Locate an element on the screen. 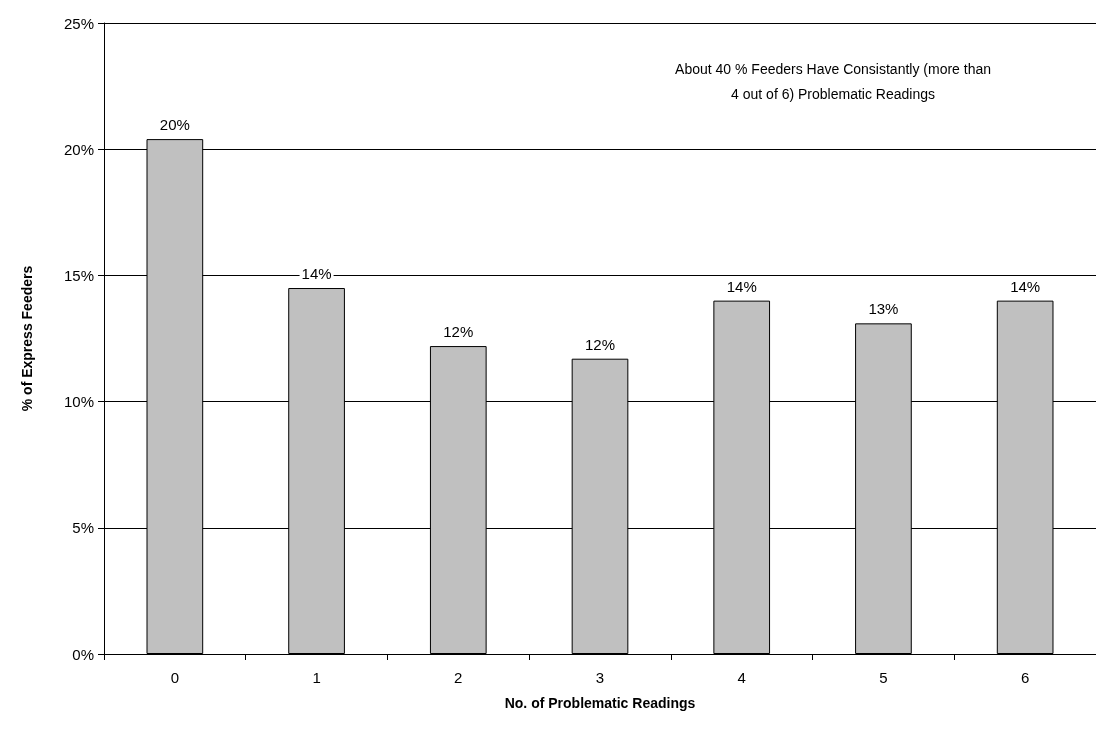 The image size is (1104, 738). x-tick-label: 6 is located at coordinates (1025, 677).